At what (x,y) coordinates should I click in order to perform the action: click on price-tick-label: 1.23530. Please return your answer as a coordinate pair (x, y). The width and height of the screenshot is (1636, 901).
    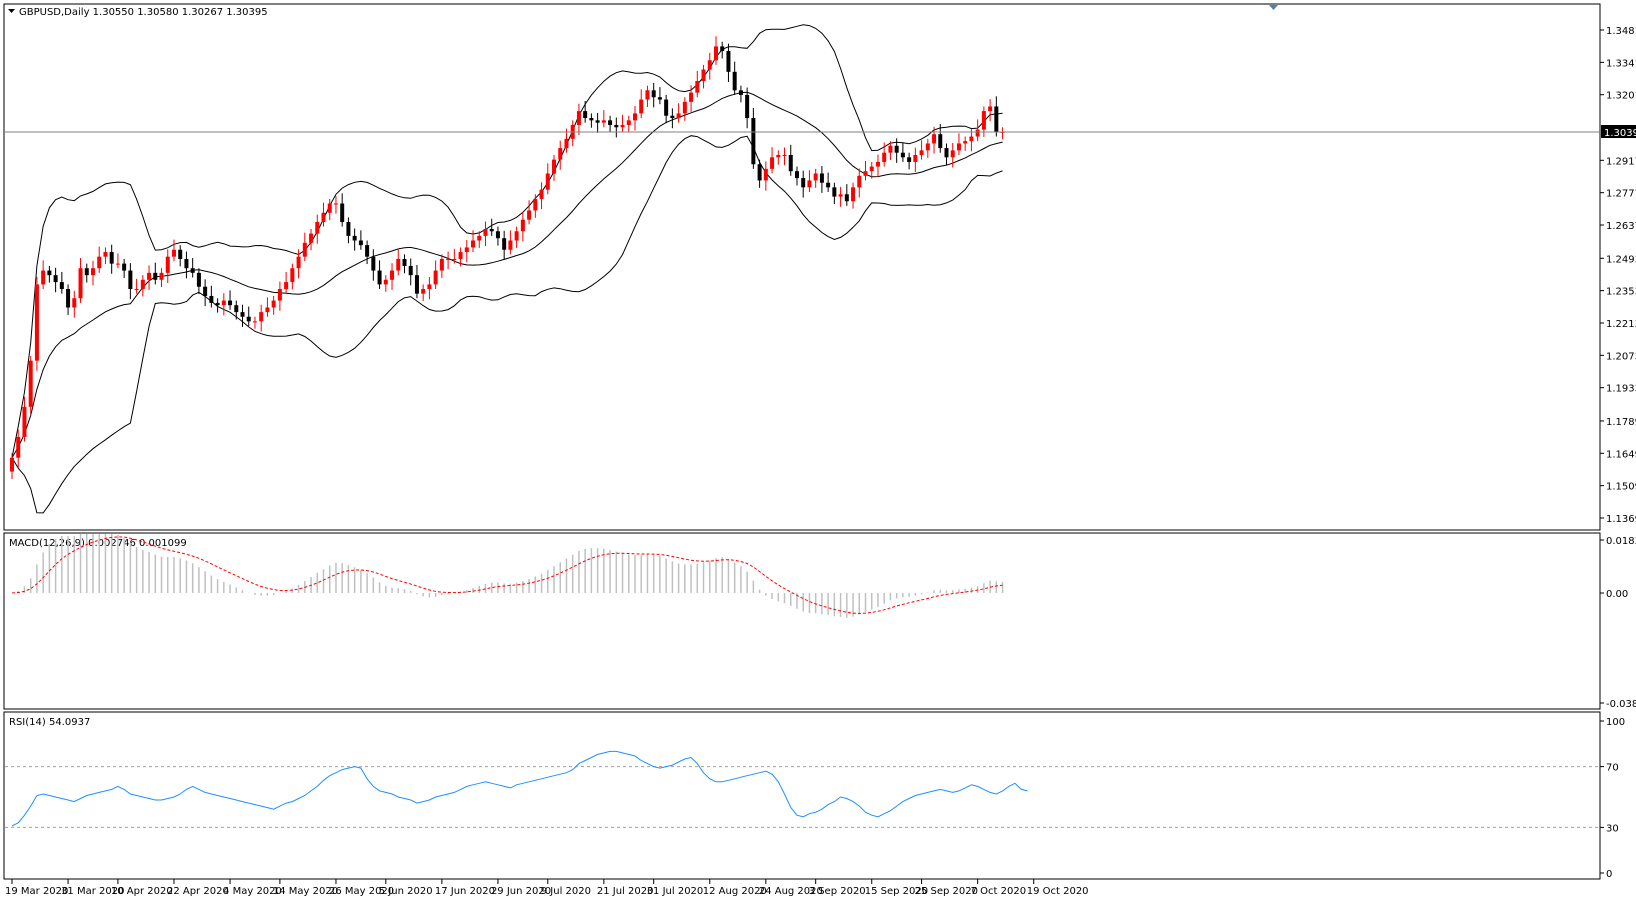
    Looking at the image, I should click on (1621, 292).